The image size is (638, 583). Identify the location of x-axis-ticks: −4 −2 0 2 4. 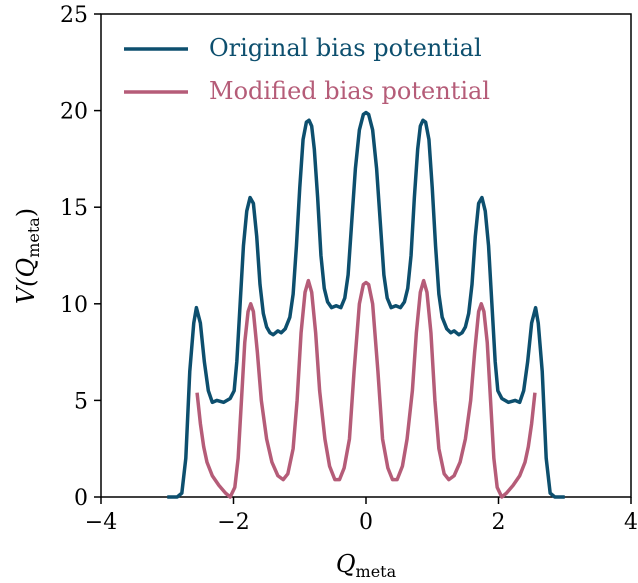
(361, 516).